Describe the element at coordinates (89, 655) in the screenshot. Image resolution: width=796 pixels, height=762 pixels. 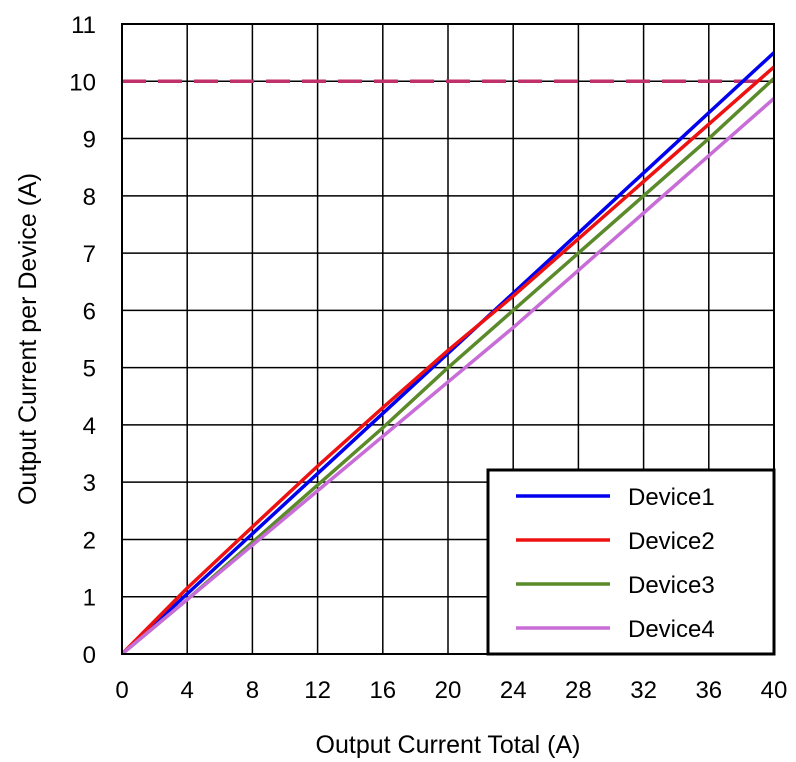
I see `y-tick-label: 0` at that location.